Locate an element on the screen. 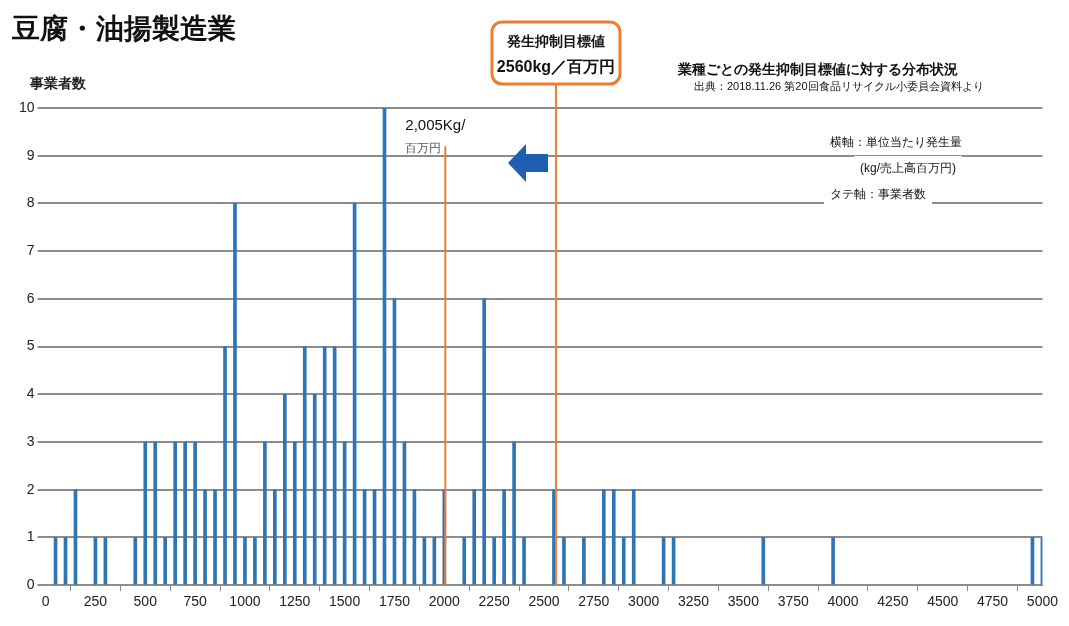 Image resolution: width=1069 pixels, height=626 pixels. x-tick-label: 5000 is located at coordinates (1042, 601).